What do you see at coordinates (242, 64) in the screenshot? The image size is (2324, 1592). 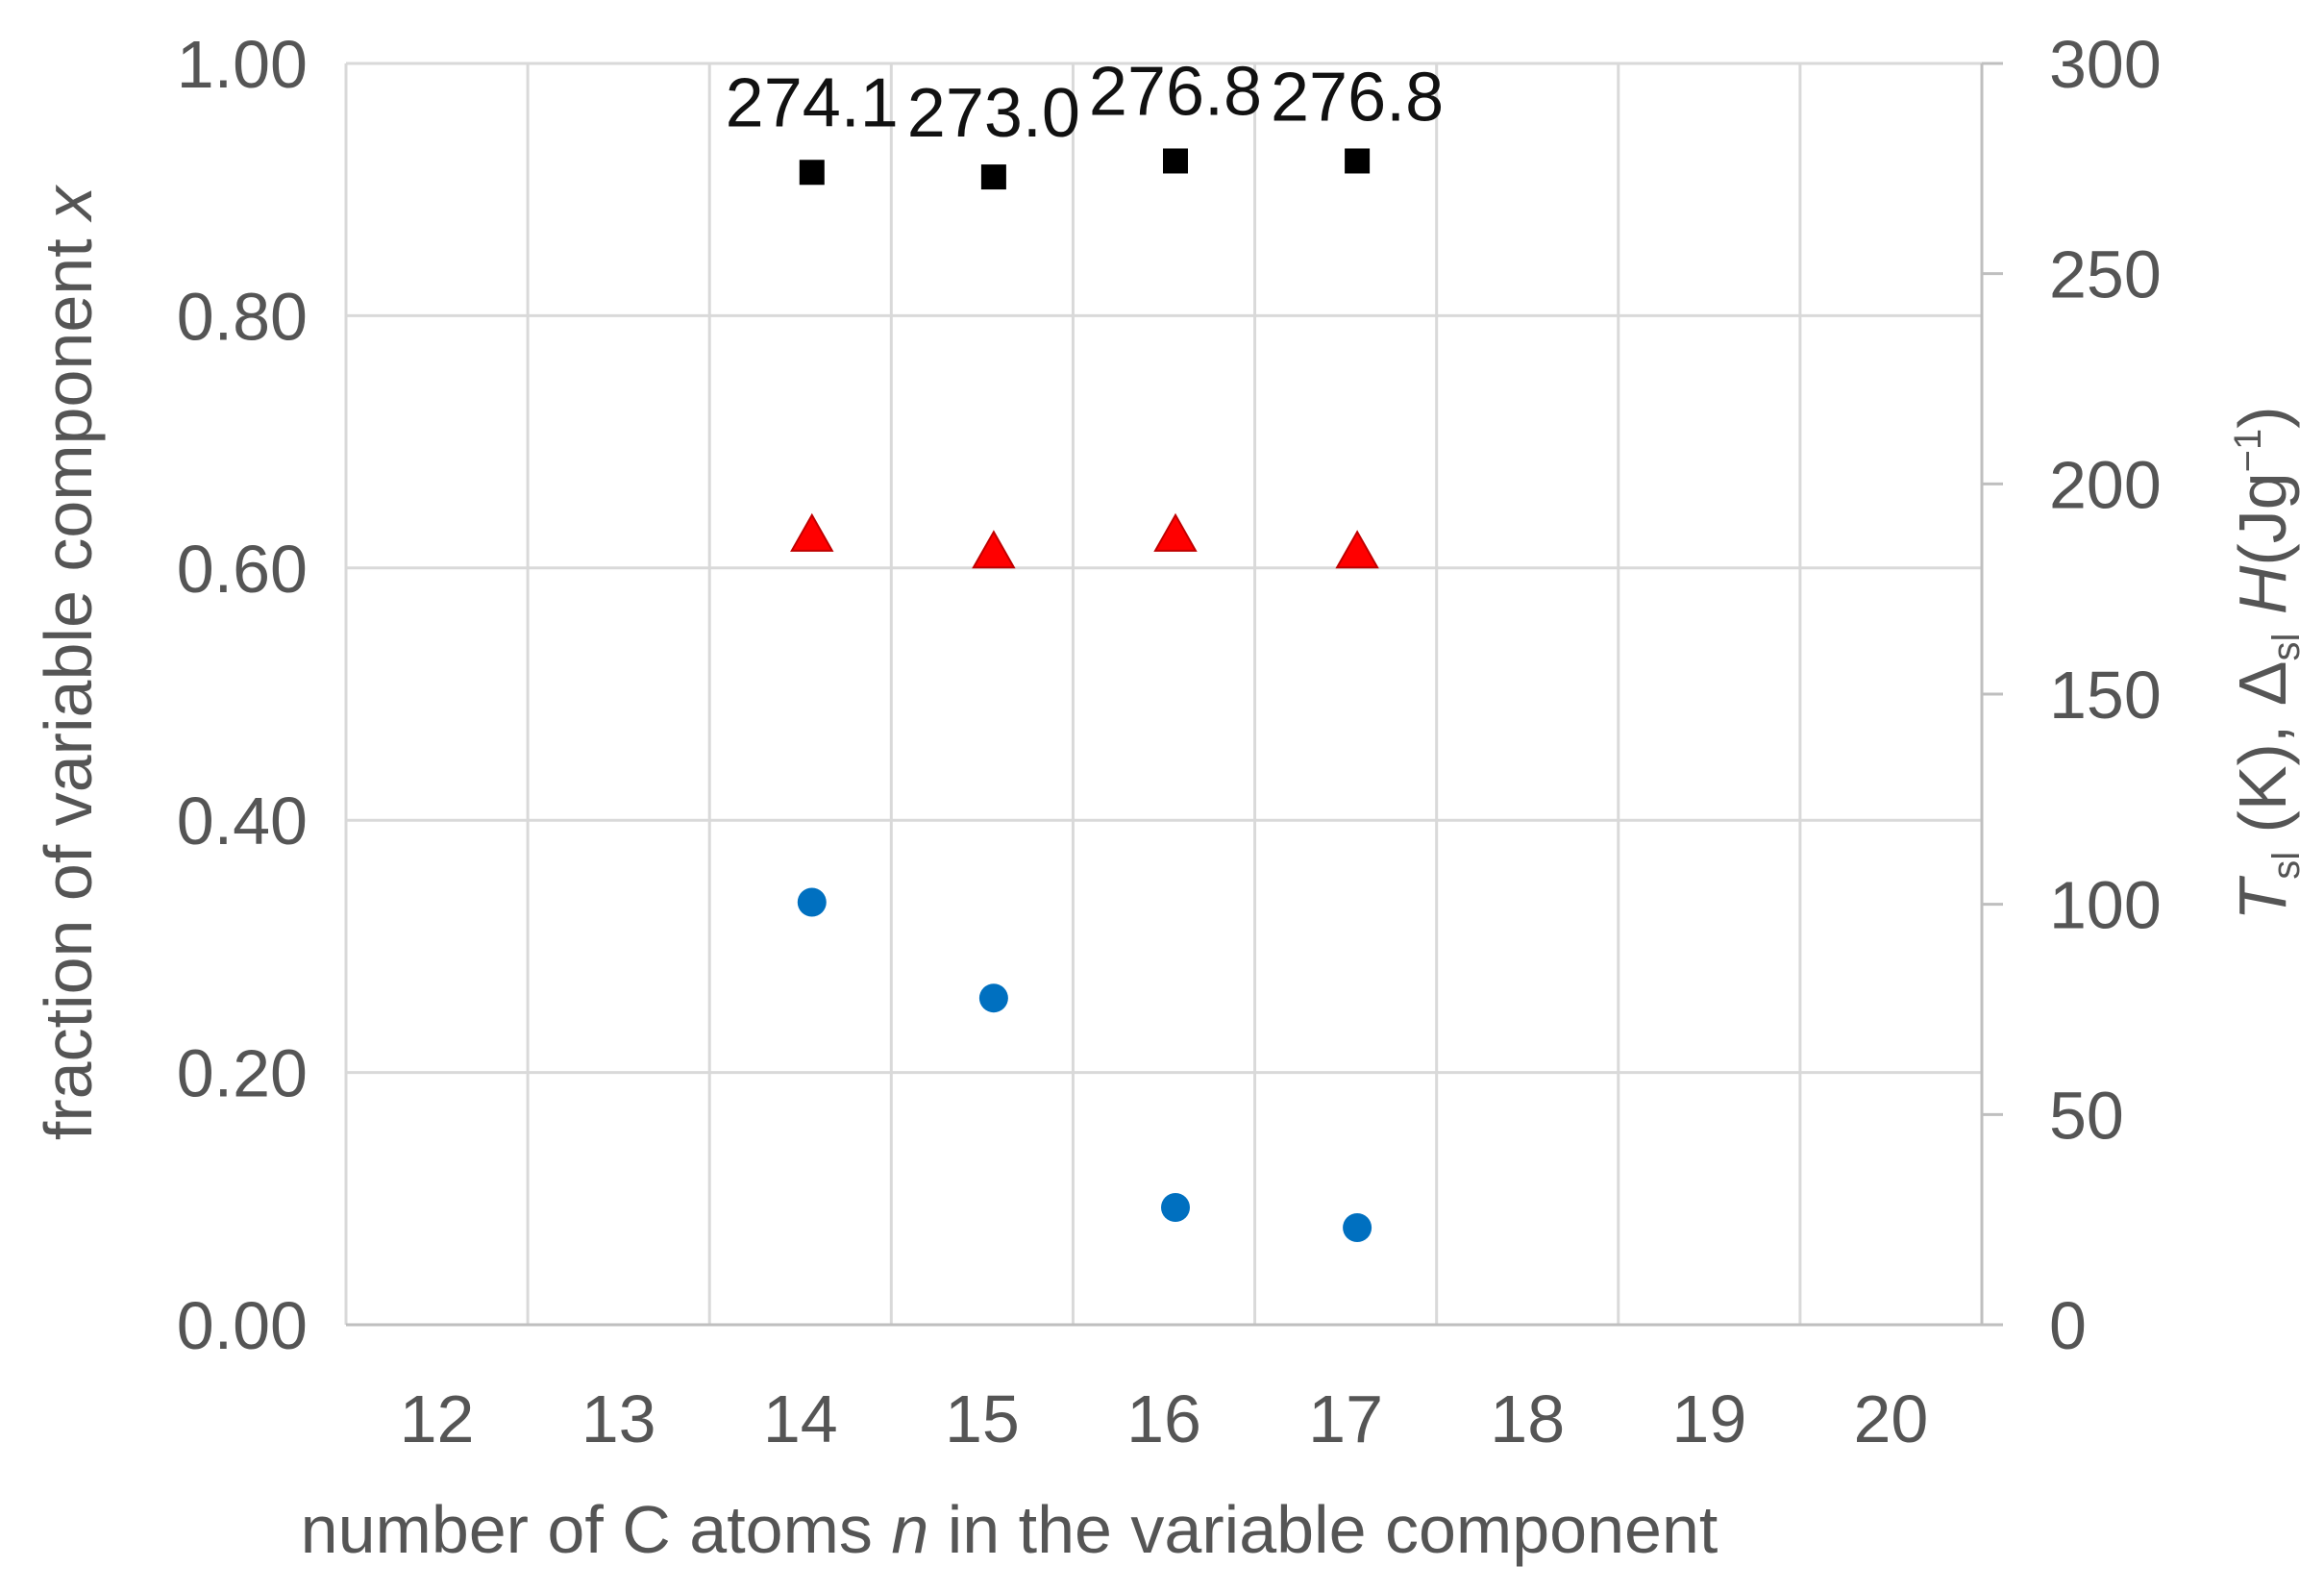 I see `y-tick-label: 1.00` at bounding box center [242, 64].